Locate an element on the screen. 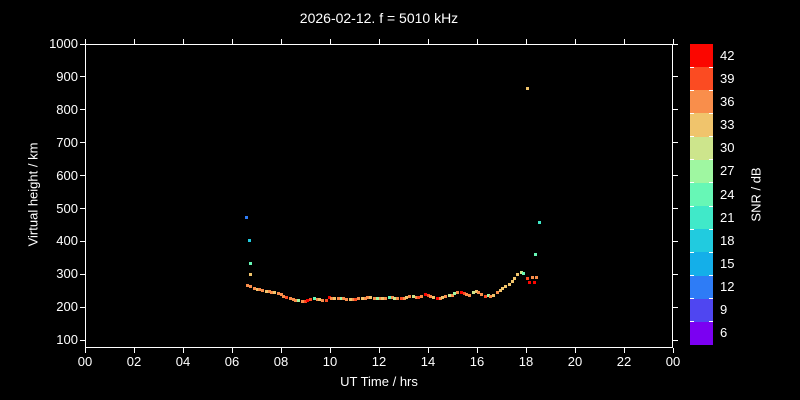  colorbar-tick-label: 24 is located at coordinates (727, 194).